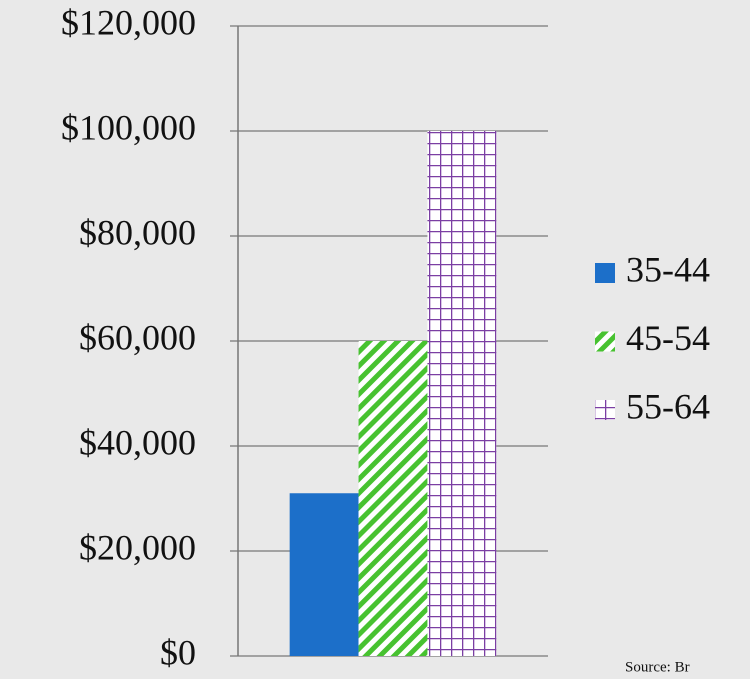 This screenshot has height=679, width=750. What do you see at coordinates (137, 337) in the screenshot?
I see `y-tick-label: $60,000` at bounding box center [137, 337].